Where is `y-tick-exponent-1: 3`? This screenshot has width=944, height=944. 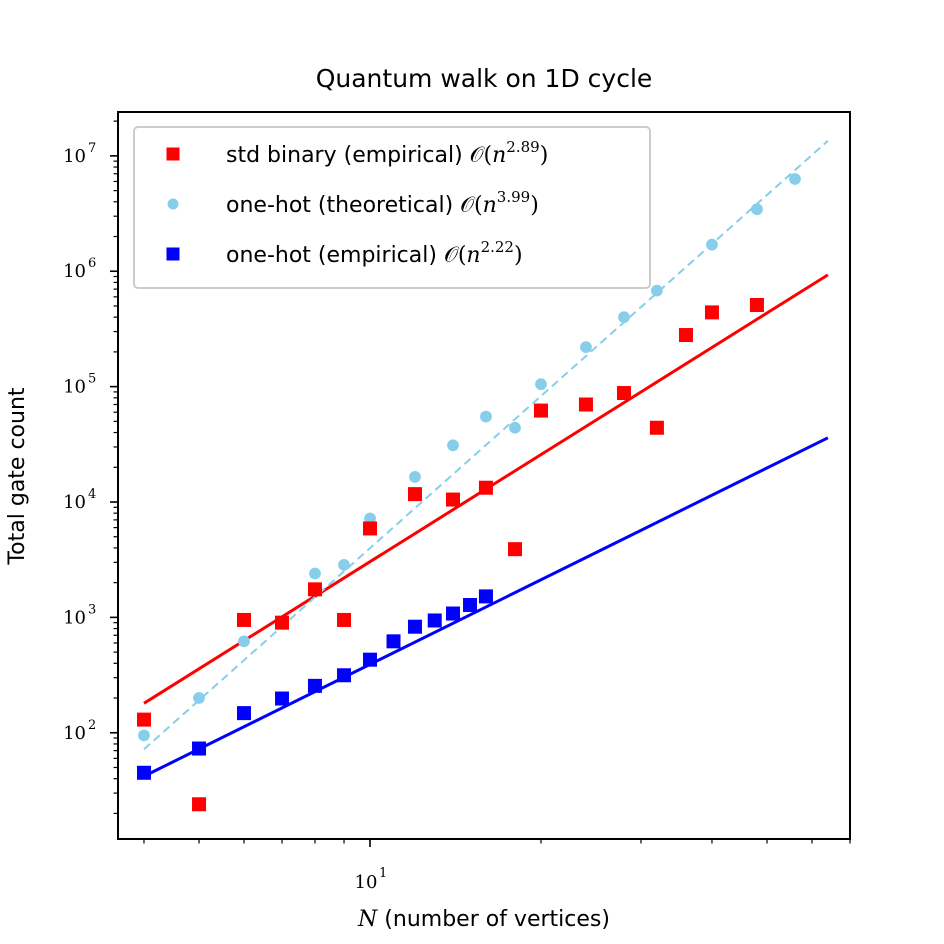
y-tick-exponent-1: 3 is located at coordinates (92, 609).